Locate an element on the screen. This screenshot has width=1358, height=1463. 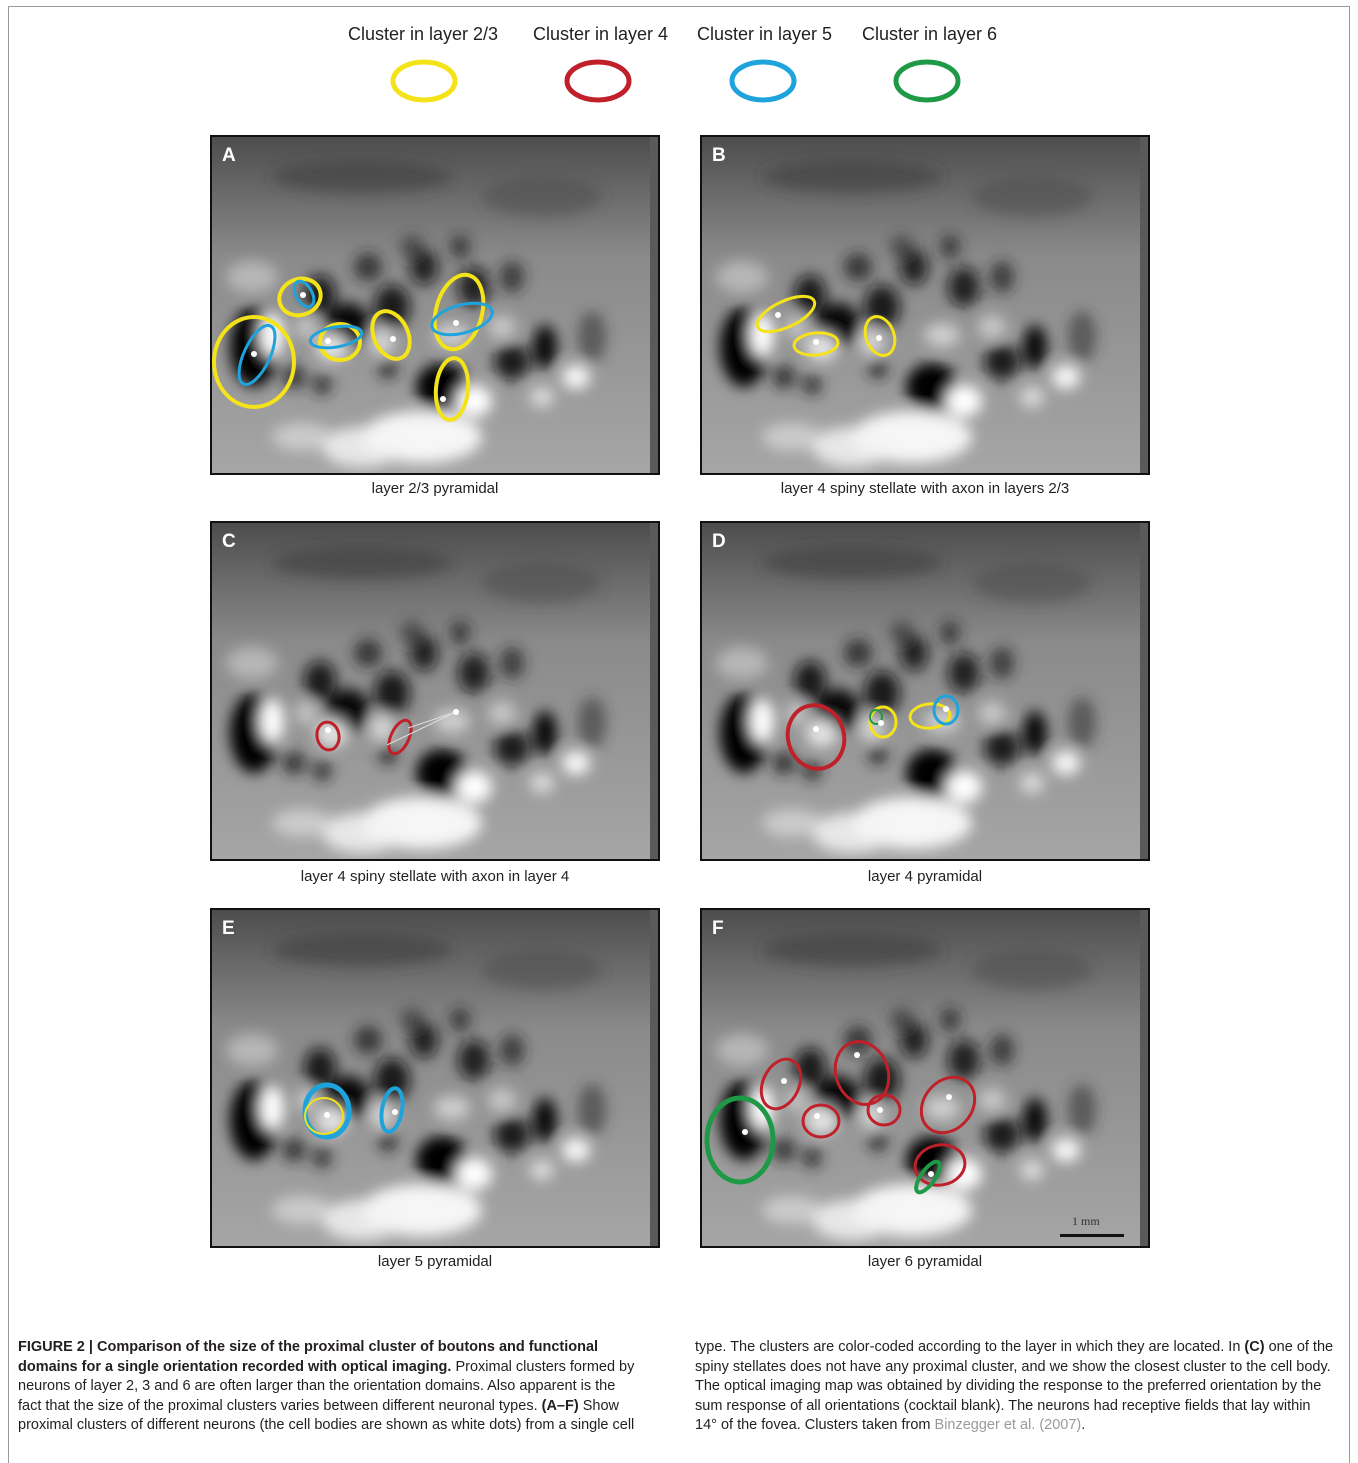
legend-label-layer-6: Cluster in layer 6 is located at coordinates (930, 34).